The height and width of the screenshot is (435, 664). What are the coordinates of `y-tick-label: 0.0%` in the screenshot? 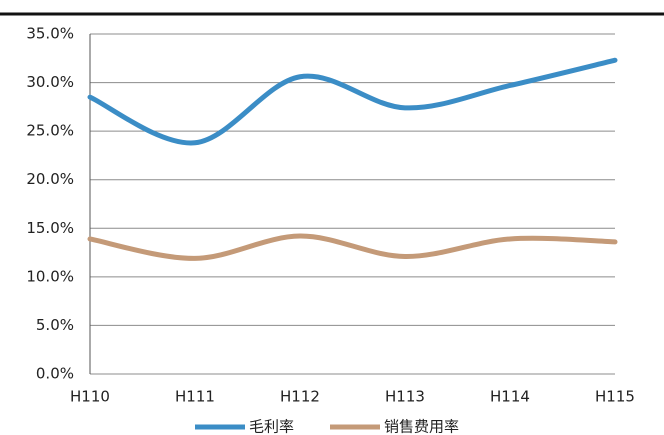 It's located at (55, 374).